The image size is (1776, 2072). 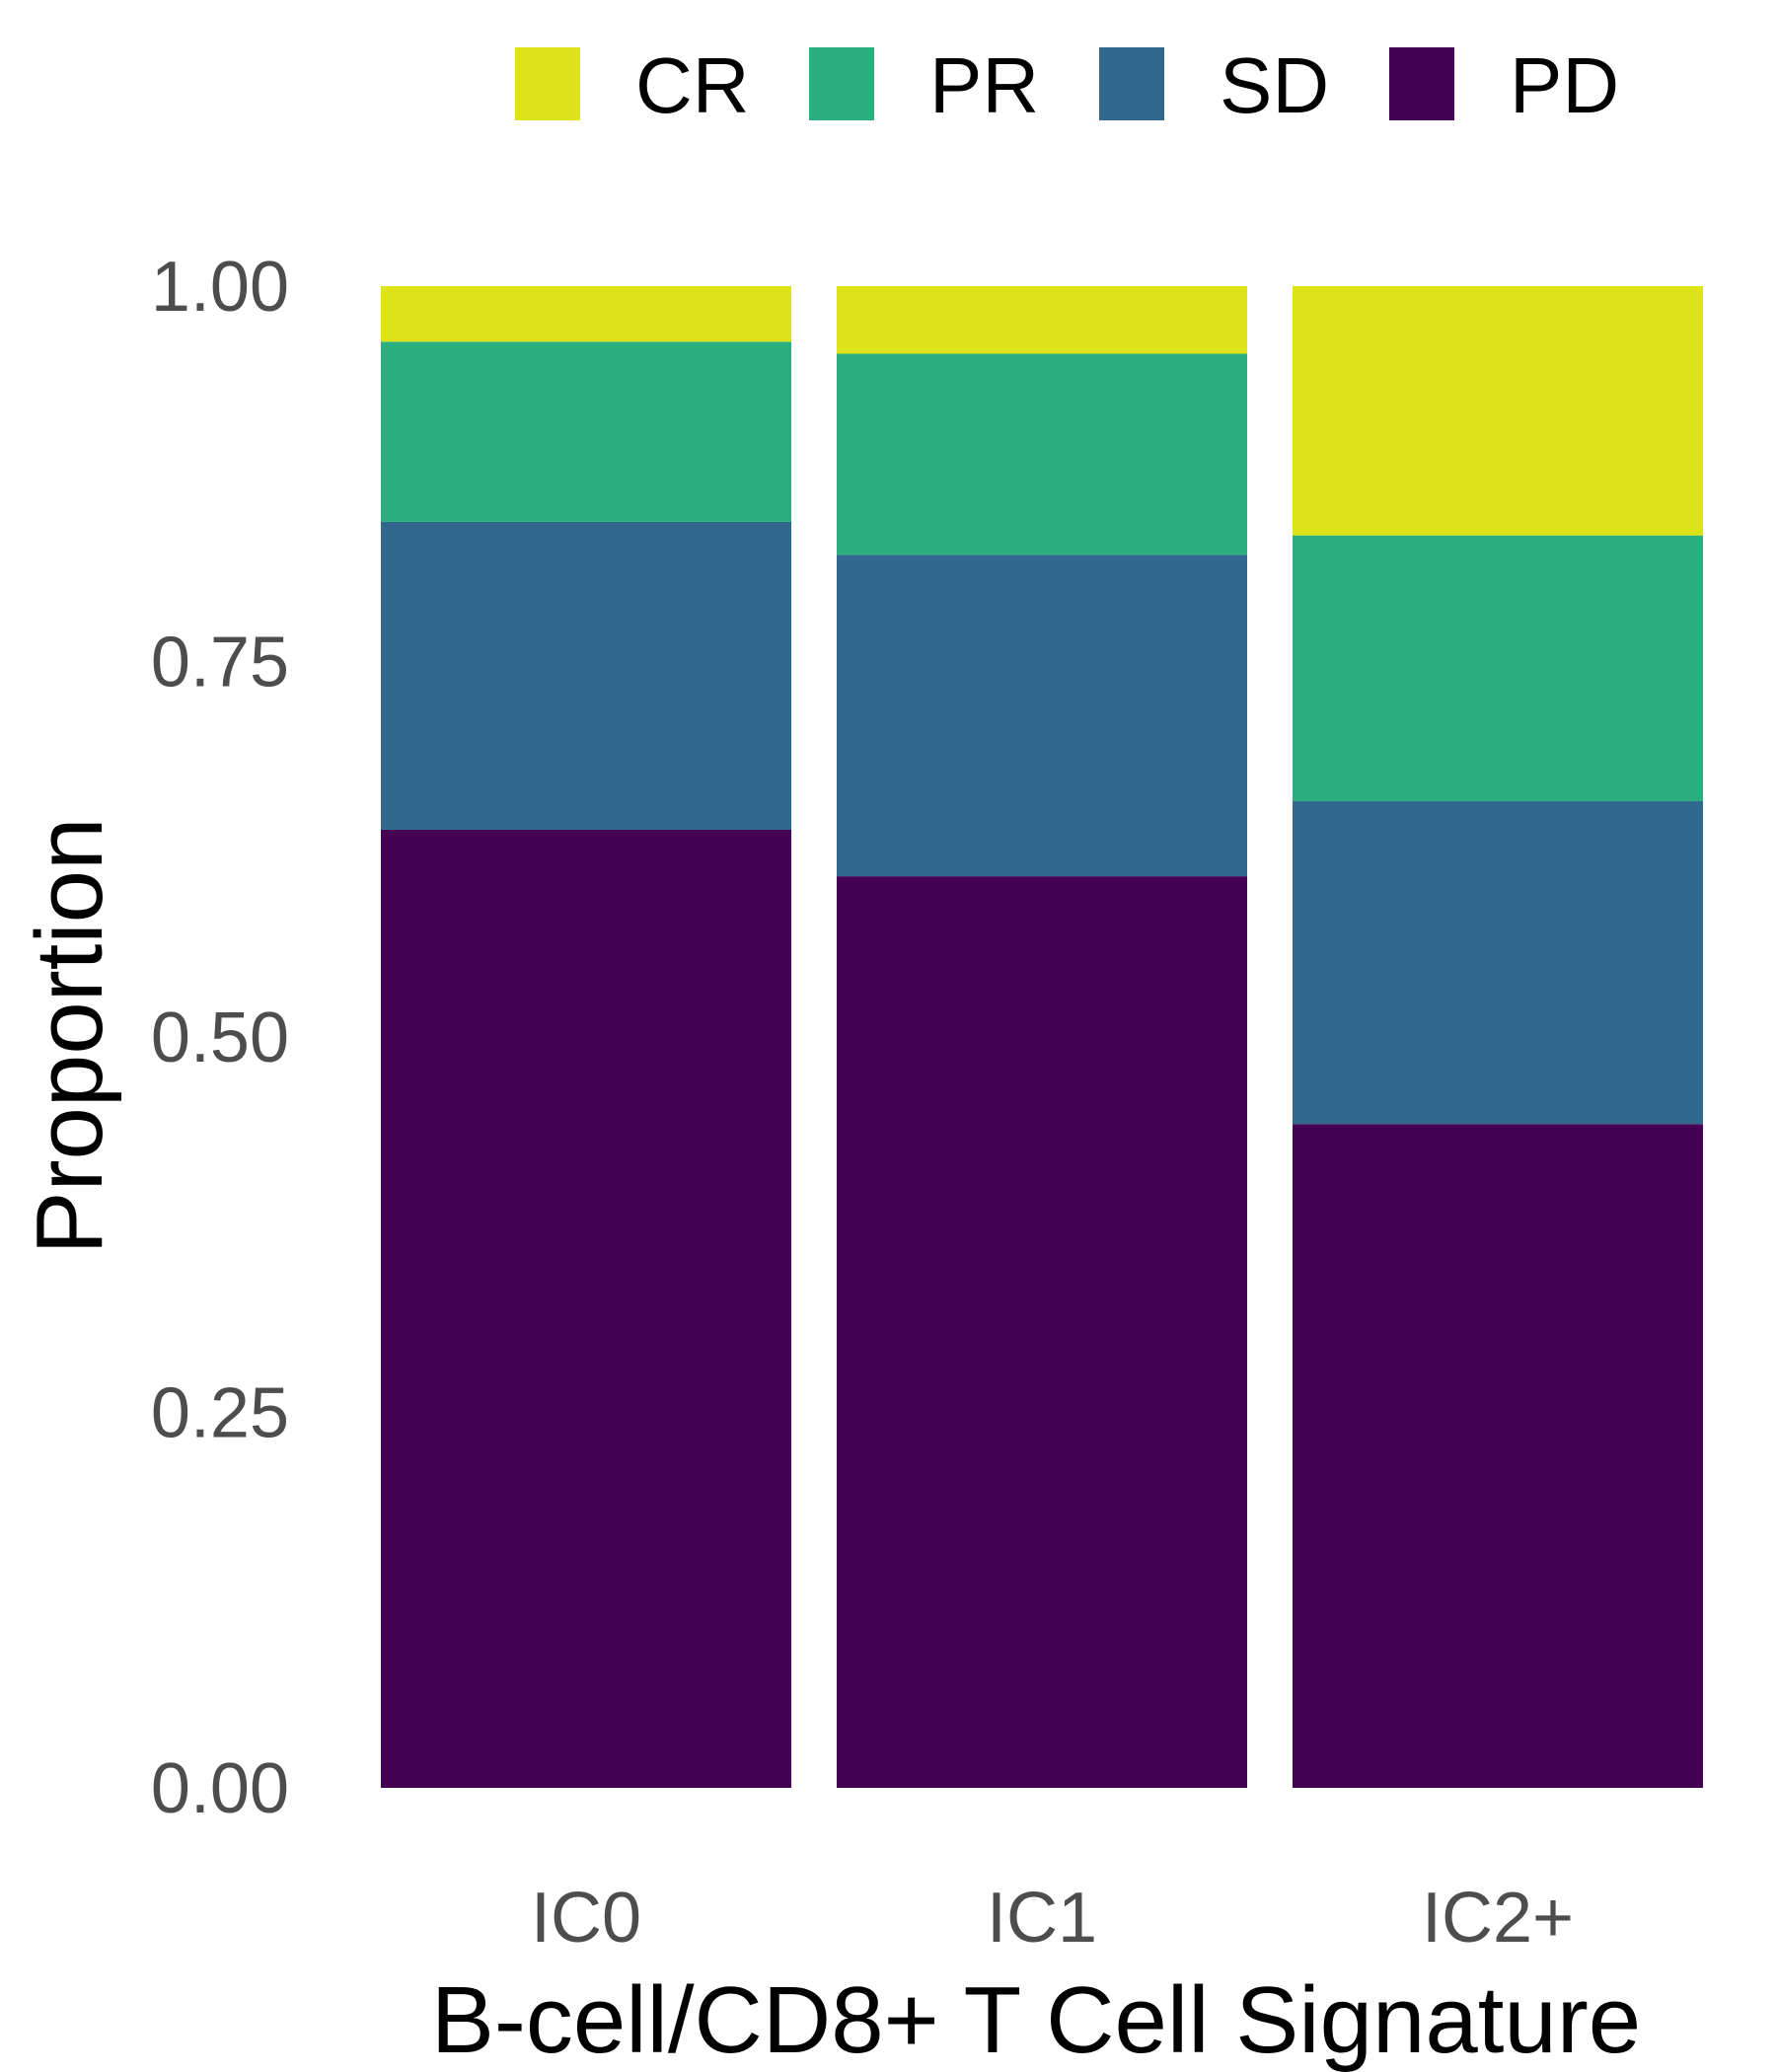 What do you see at coordinates (1042, 1919) in the screenshot?
I see `x-tick-label: IC1` at bounding box center [1042, 1919].